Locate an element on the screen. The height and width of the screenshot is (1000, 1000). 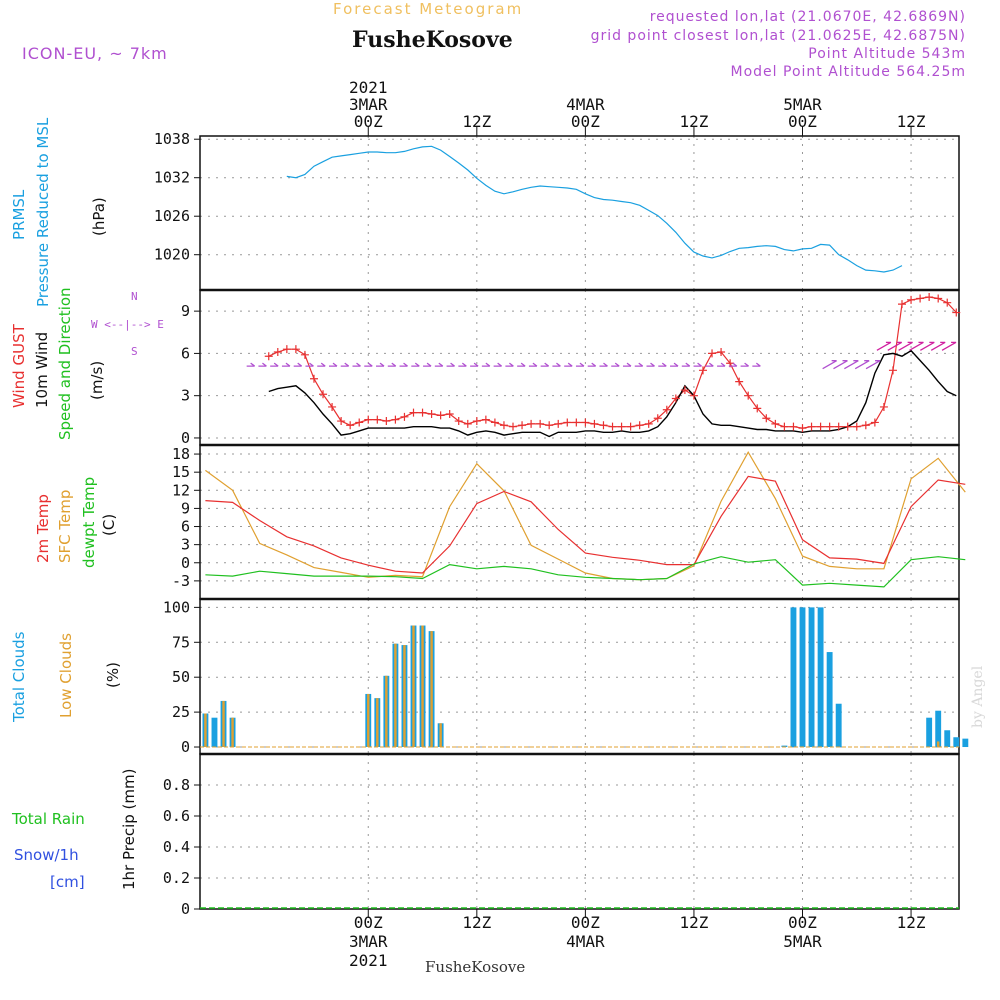
y-tick-label-wind: 0 is located at coordinates (185, 438).